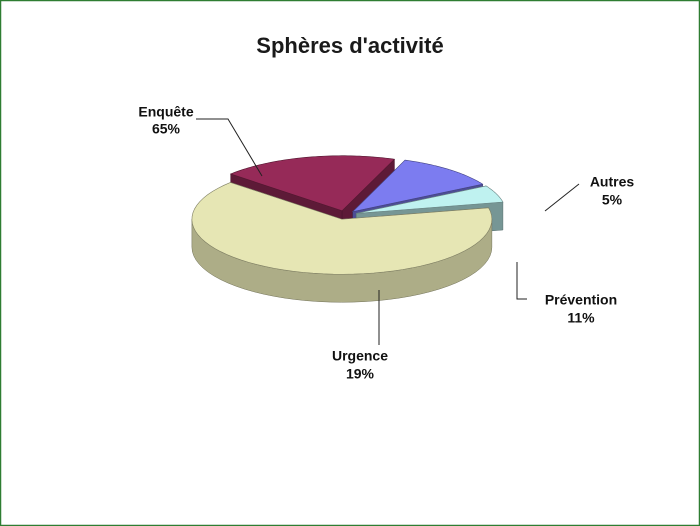  I want to click on slice-value-label: 19%, so click(360, 374).